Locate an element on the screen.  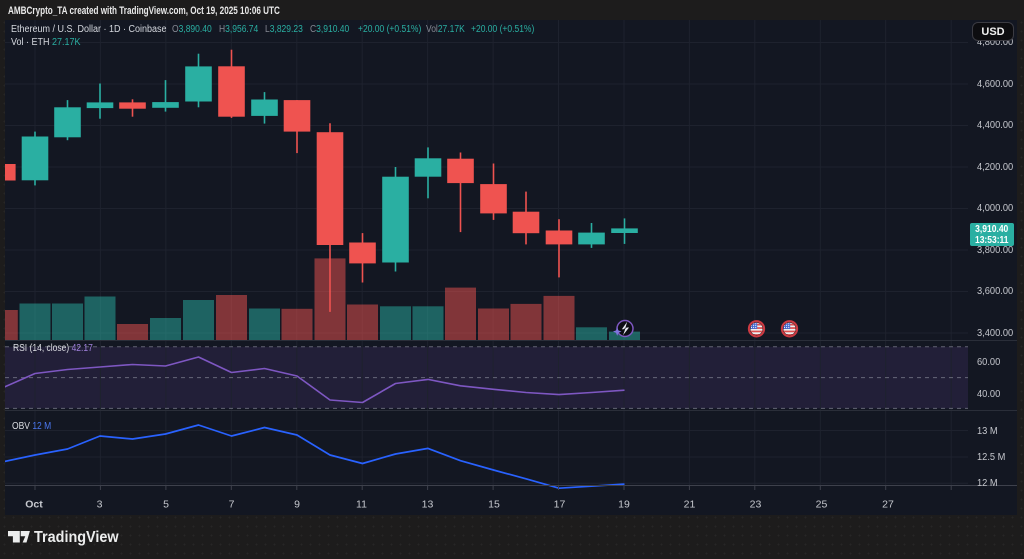
svg-text: 11 is located at coordinates (361, 505).